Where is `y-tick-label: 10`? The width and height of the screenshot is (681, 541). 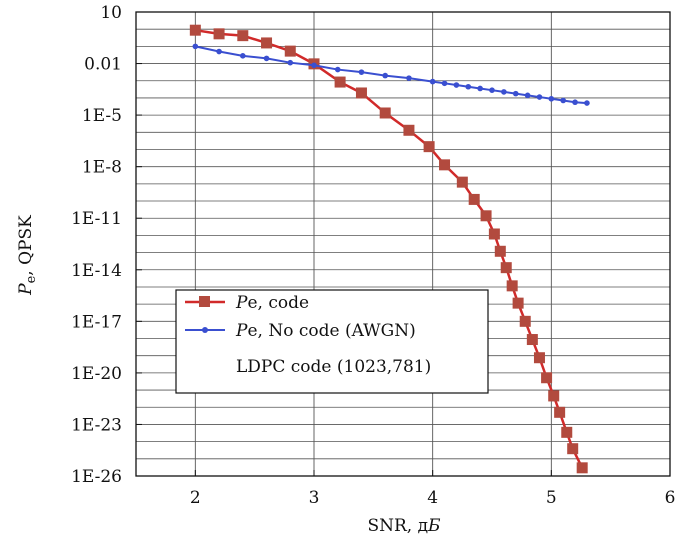 y-tick-label: 10 is located at coordinates (111, 13).